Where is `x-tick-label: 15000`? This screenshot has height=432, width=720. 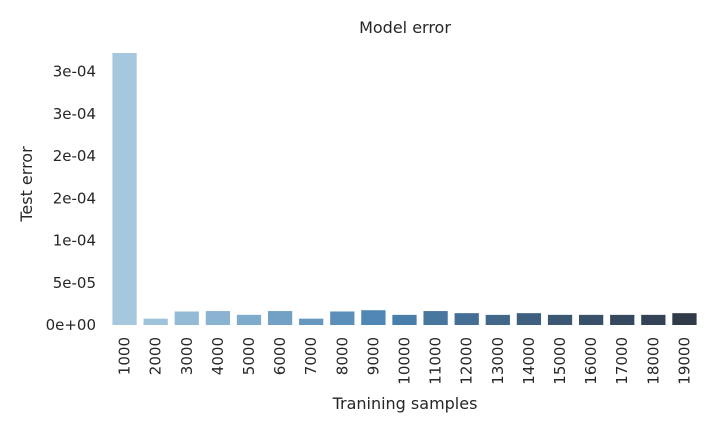 x-tick-label: 15000 is located at coordinates (560, 361).